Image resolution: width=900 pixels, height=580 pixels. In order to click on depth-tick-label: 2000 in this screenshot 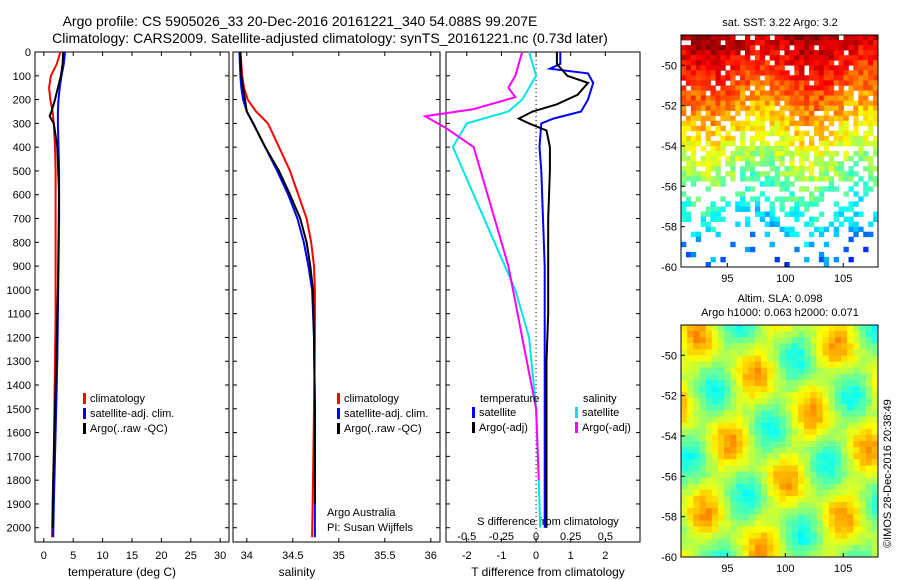, I will do `click(19, 529)`.